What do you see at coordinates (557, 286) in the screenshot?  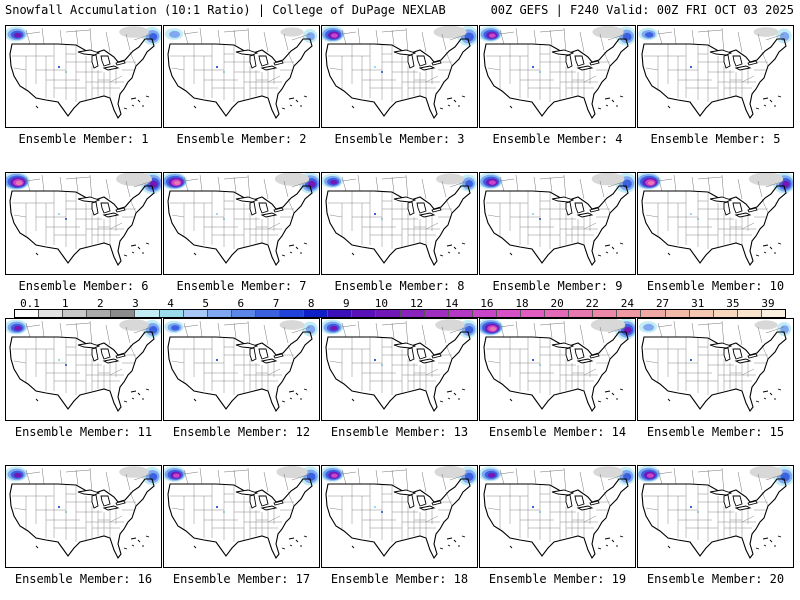 I see `ensemble-member-label: Ensemble Member: 9` at bounding box center [557, 286].